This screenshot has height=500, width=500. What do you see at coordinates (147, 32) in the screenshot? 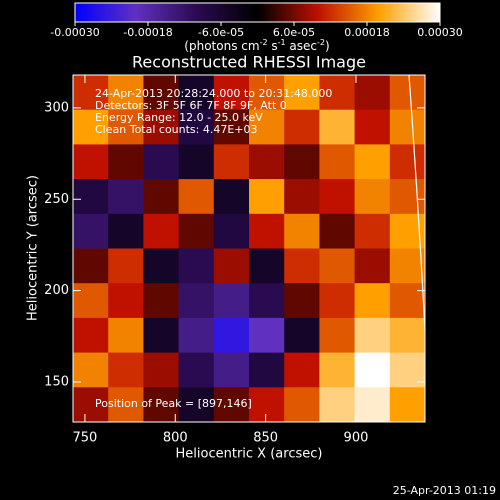
I see `colorbar-tick-label: -0.00018` at bounding box center [147, 32].